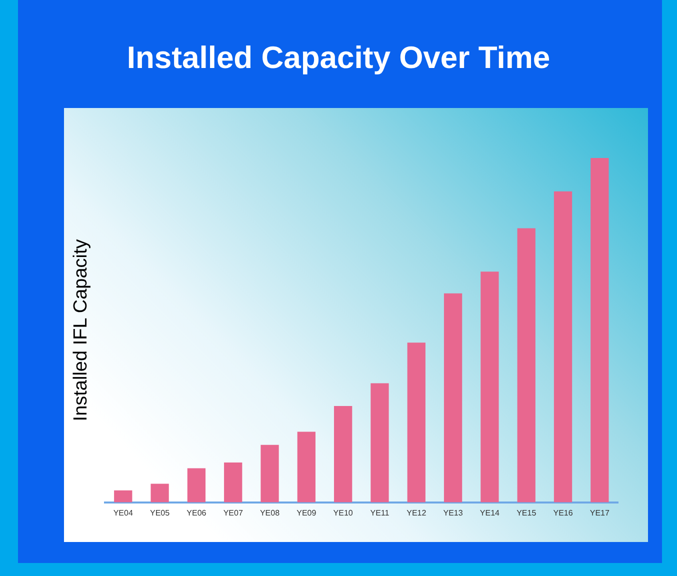 This screenshot has width=677, height=576. What do you see at coordinates (196, 513) in the screenshot?
I see `x-tick-label: YE06` at bounding box center [196, 513].